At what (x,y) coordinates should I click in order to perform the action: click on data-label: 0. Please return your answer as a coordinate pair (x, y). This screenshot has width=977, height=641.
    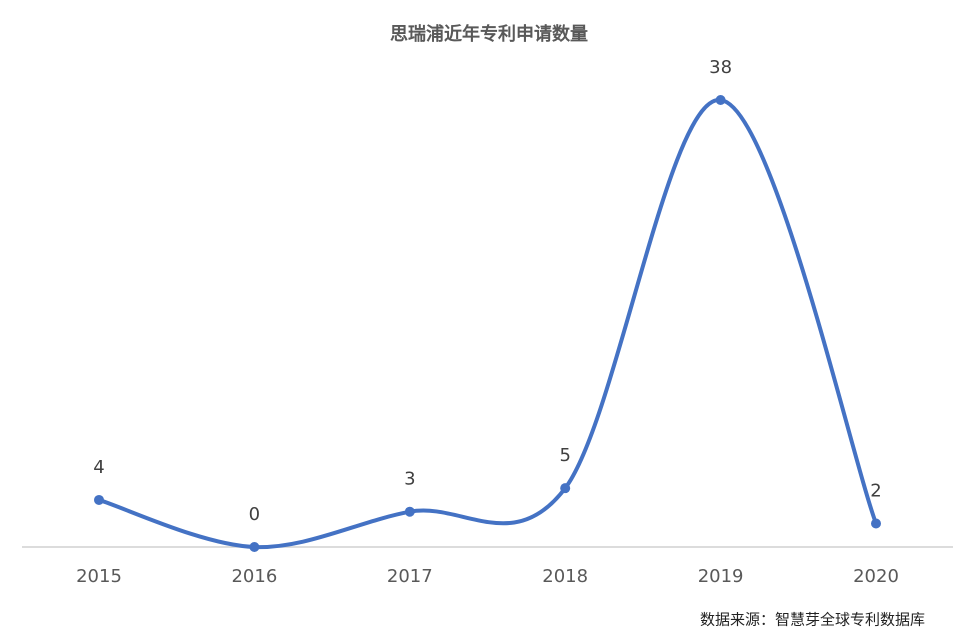
    Looking at the image, I should click on (254, 514).